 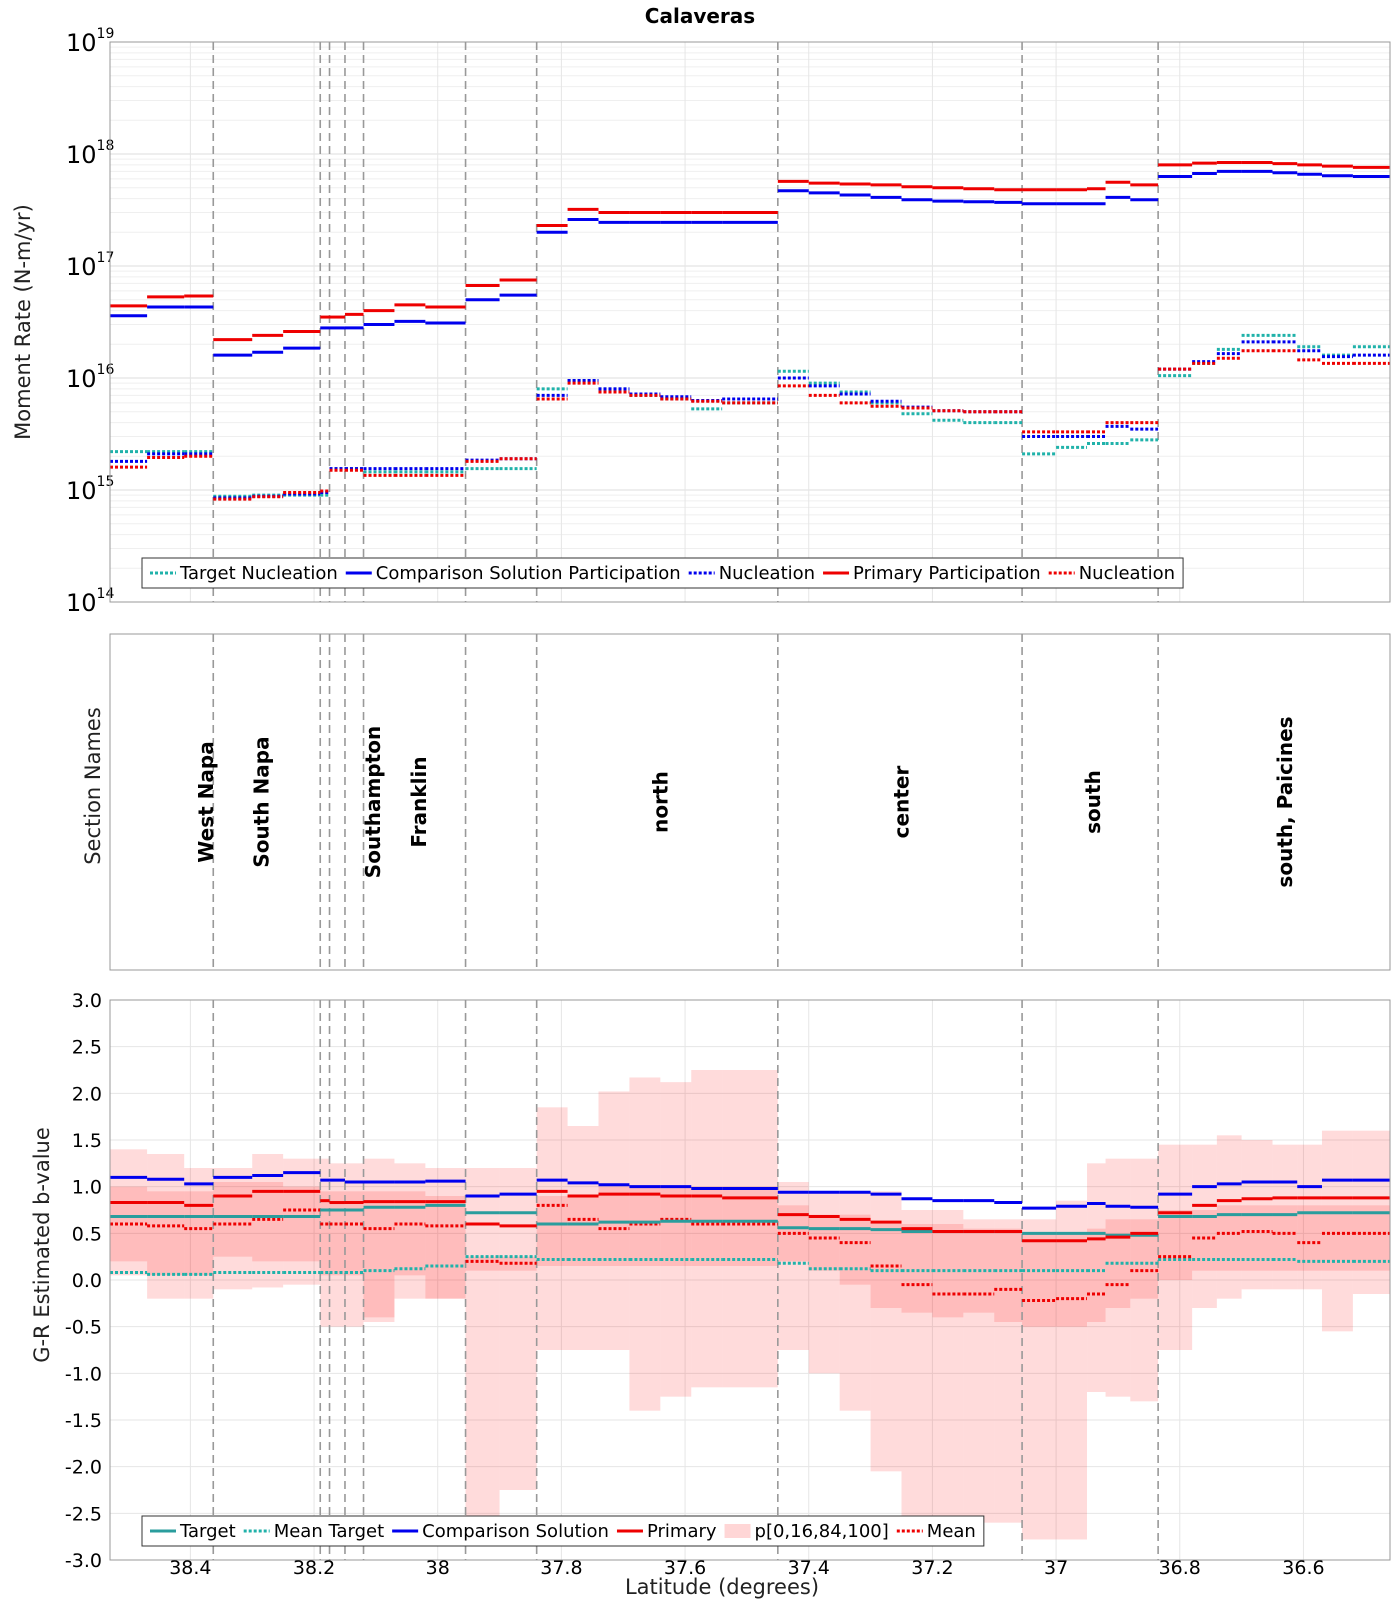 What do you see at coordinates (932, 1568) in the screenshot?
I see `x-tick-label: 37.2` at bounding box center [932, 1568].